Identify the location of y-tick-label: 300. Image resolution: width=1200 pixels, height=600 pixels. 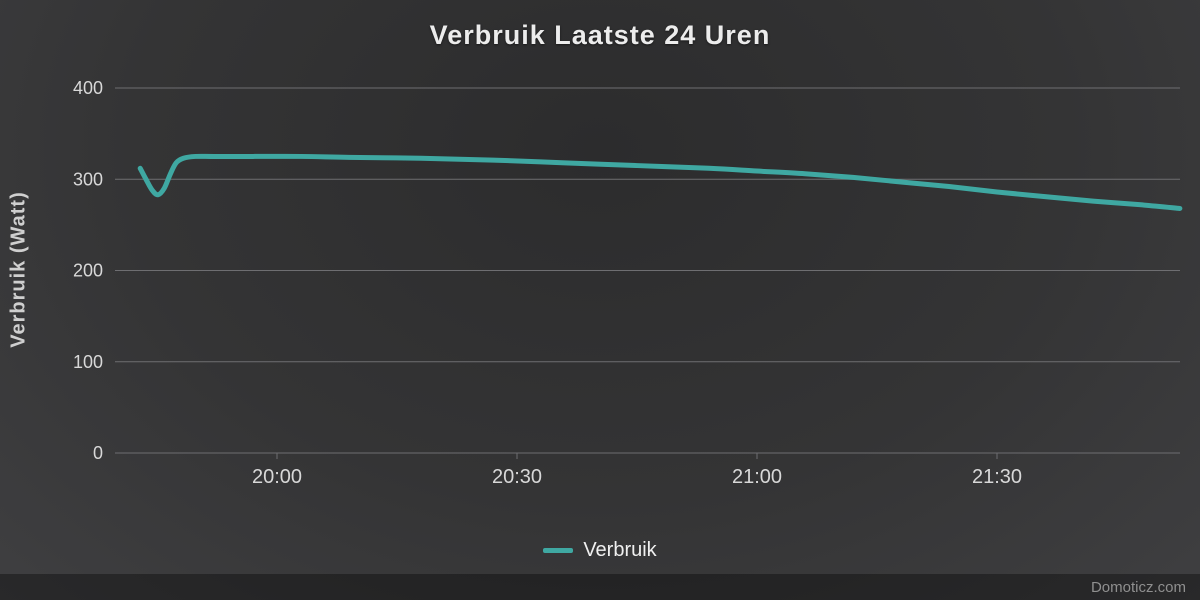
(88, 179).